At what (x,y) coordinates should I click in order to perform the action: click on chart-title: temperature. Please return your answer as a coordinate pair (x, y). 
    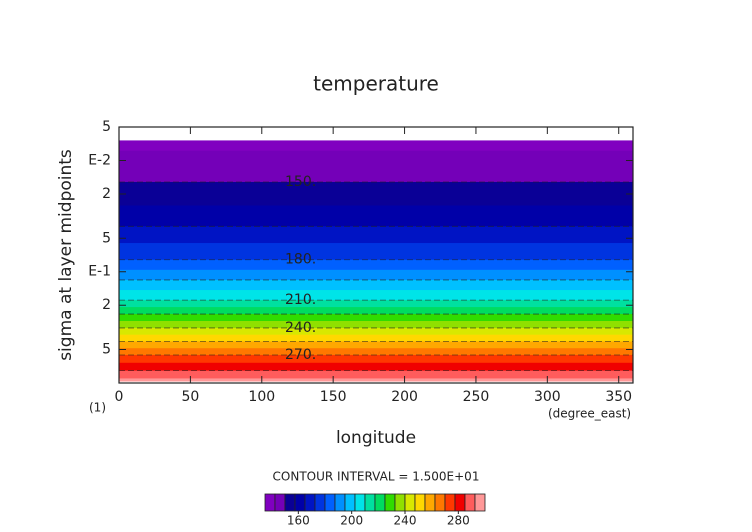
    Looking at the image, I should click on (376, 84).